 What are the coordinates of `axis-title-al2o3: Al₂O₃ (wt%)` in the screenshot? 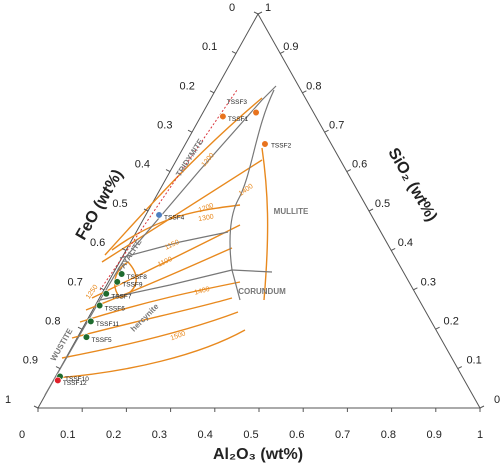 It's located at (258, 454).